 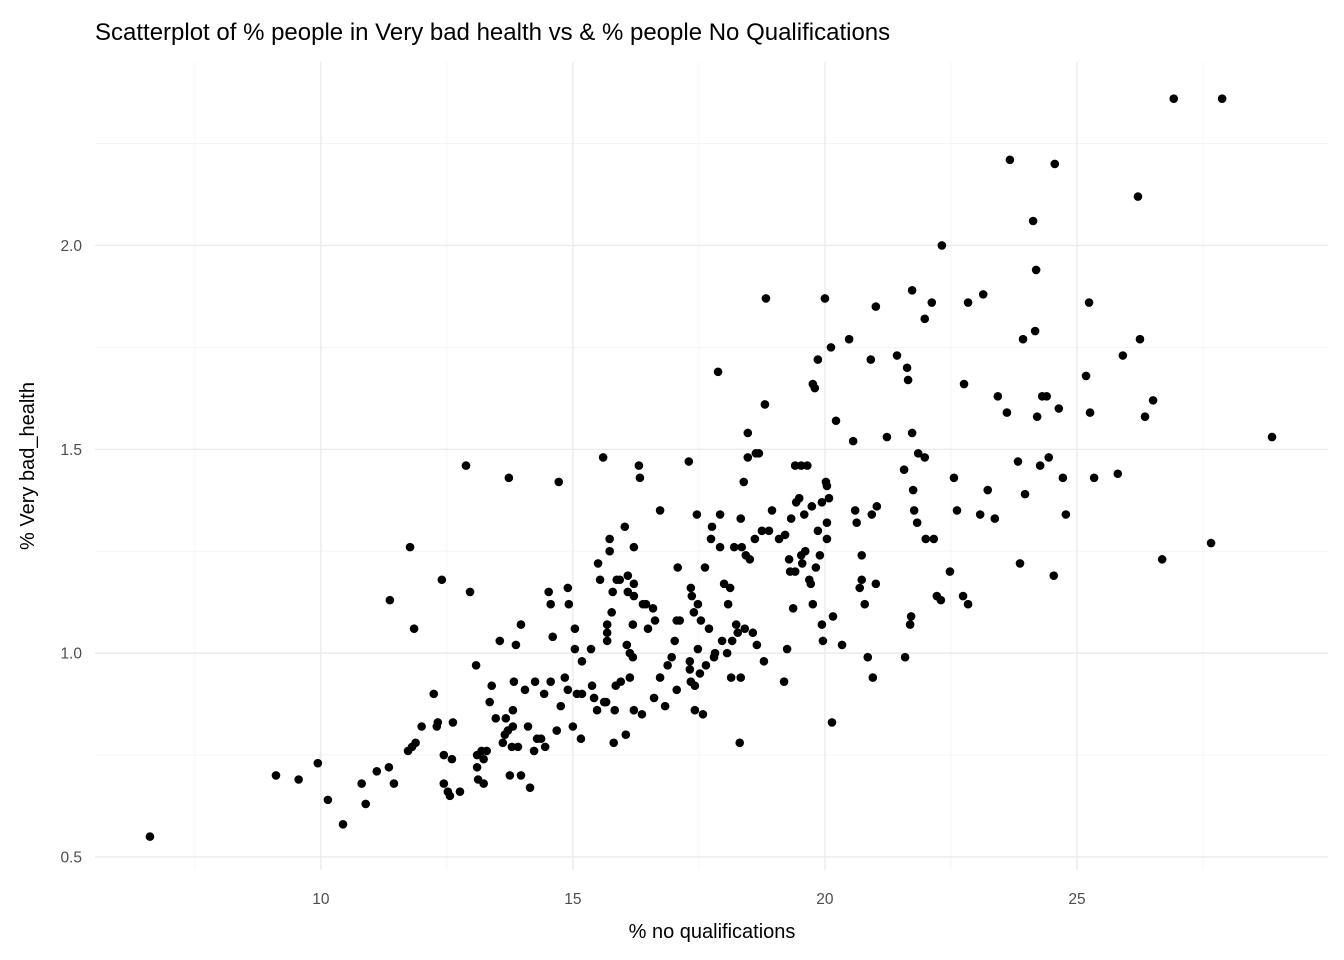 What do you see at coordinates (71, 552) in the screenshot?
I see `y-axis-ticks: 0.5 1.0 1.5 2.0` at bounding box center [71, 552].